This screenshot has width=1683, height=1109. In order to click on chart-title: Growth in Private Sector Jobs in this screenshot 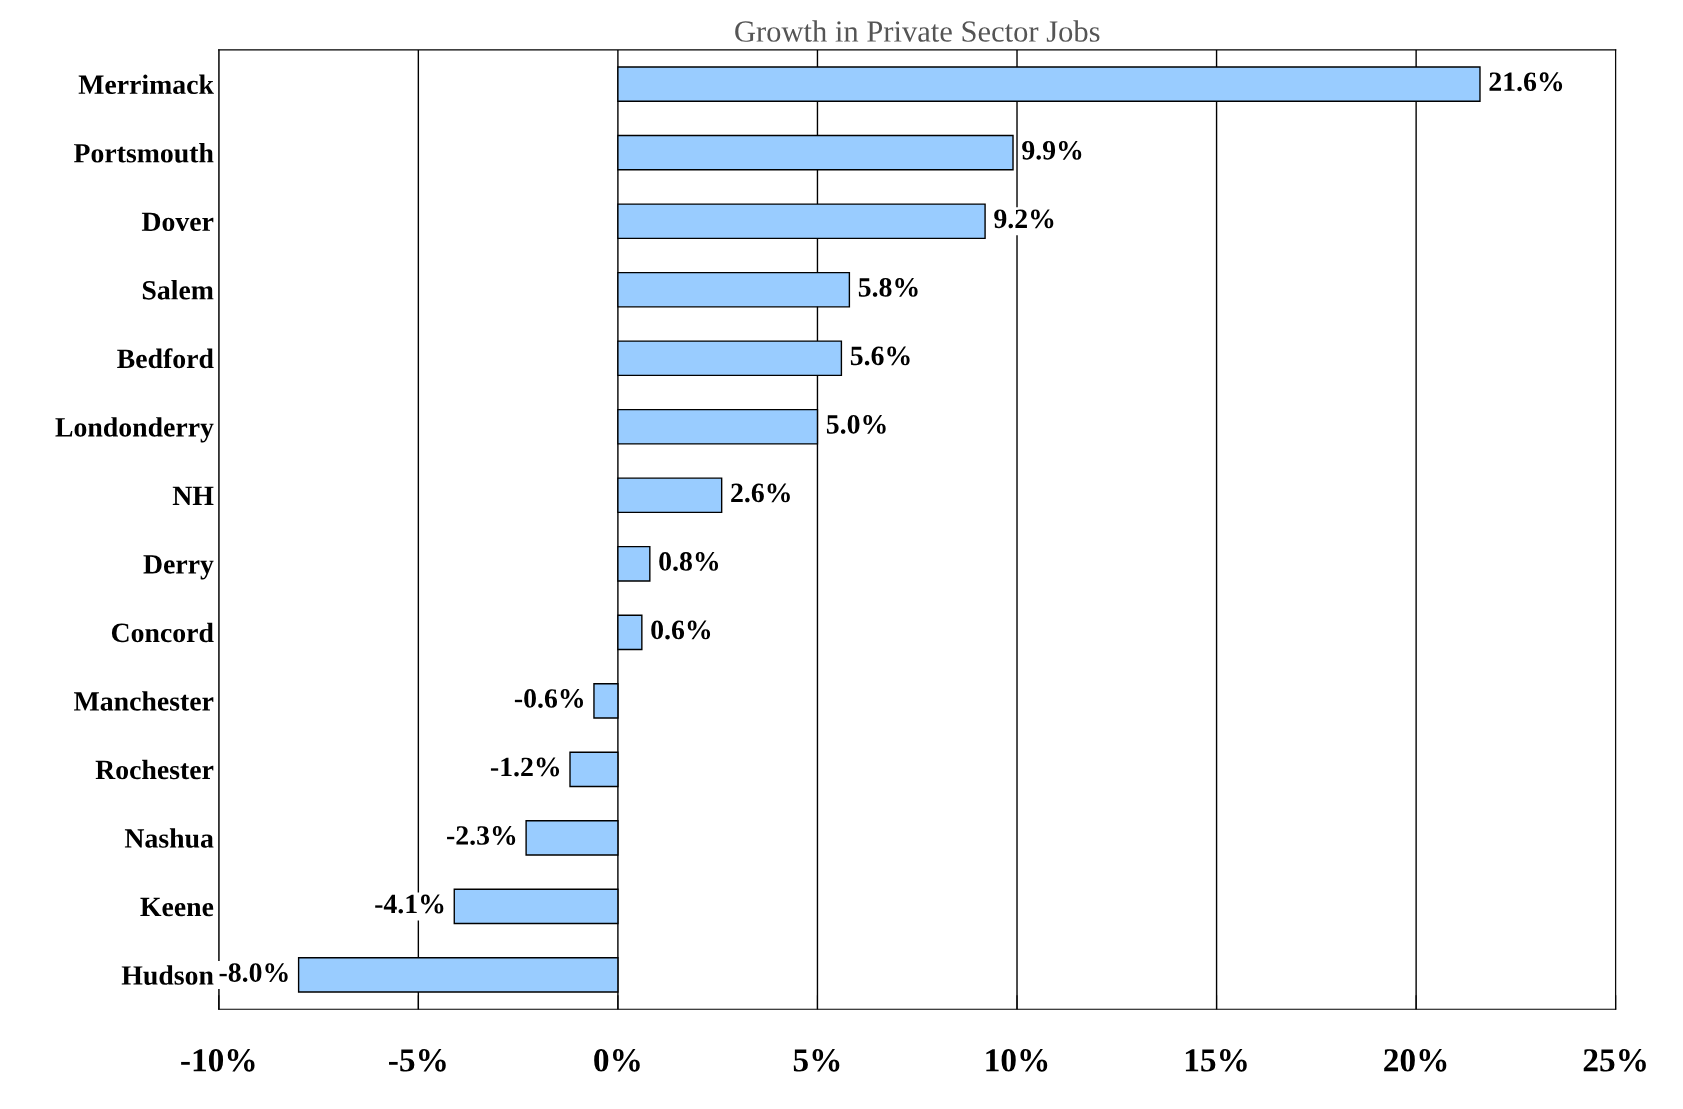, I will do `click(917, 31)`.